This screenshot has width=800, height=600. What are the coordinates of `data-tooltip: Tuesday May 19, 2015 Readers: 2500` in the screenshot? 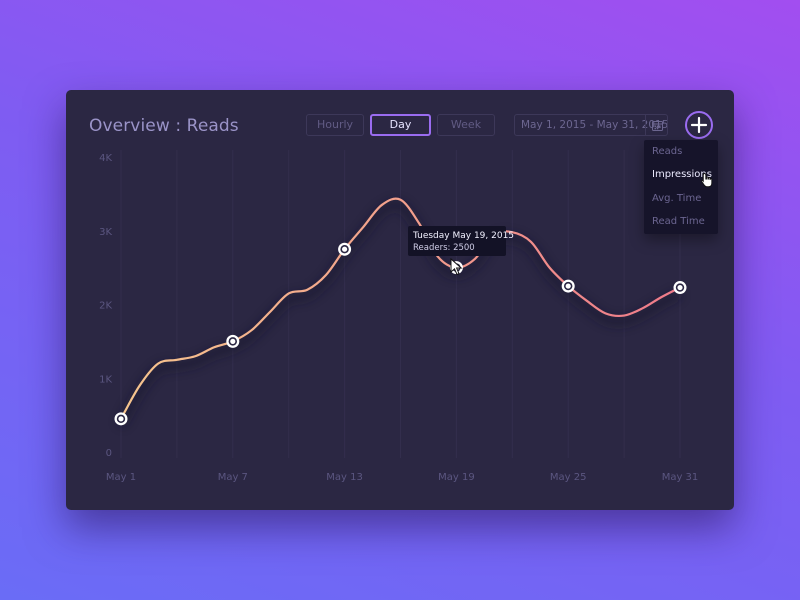 It's located at (461, 241).